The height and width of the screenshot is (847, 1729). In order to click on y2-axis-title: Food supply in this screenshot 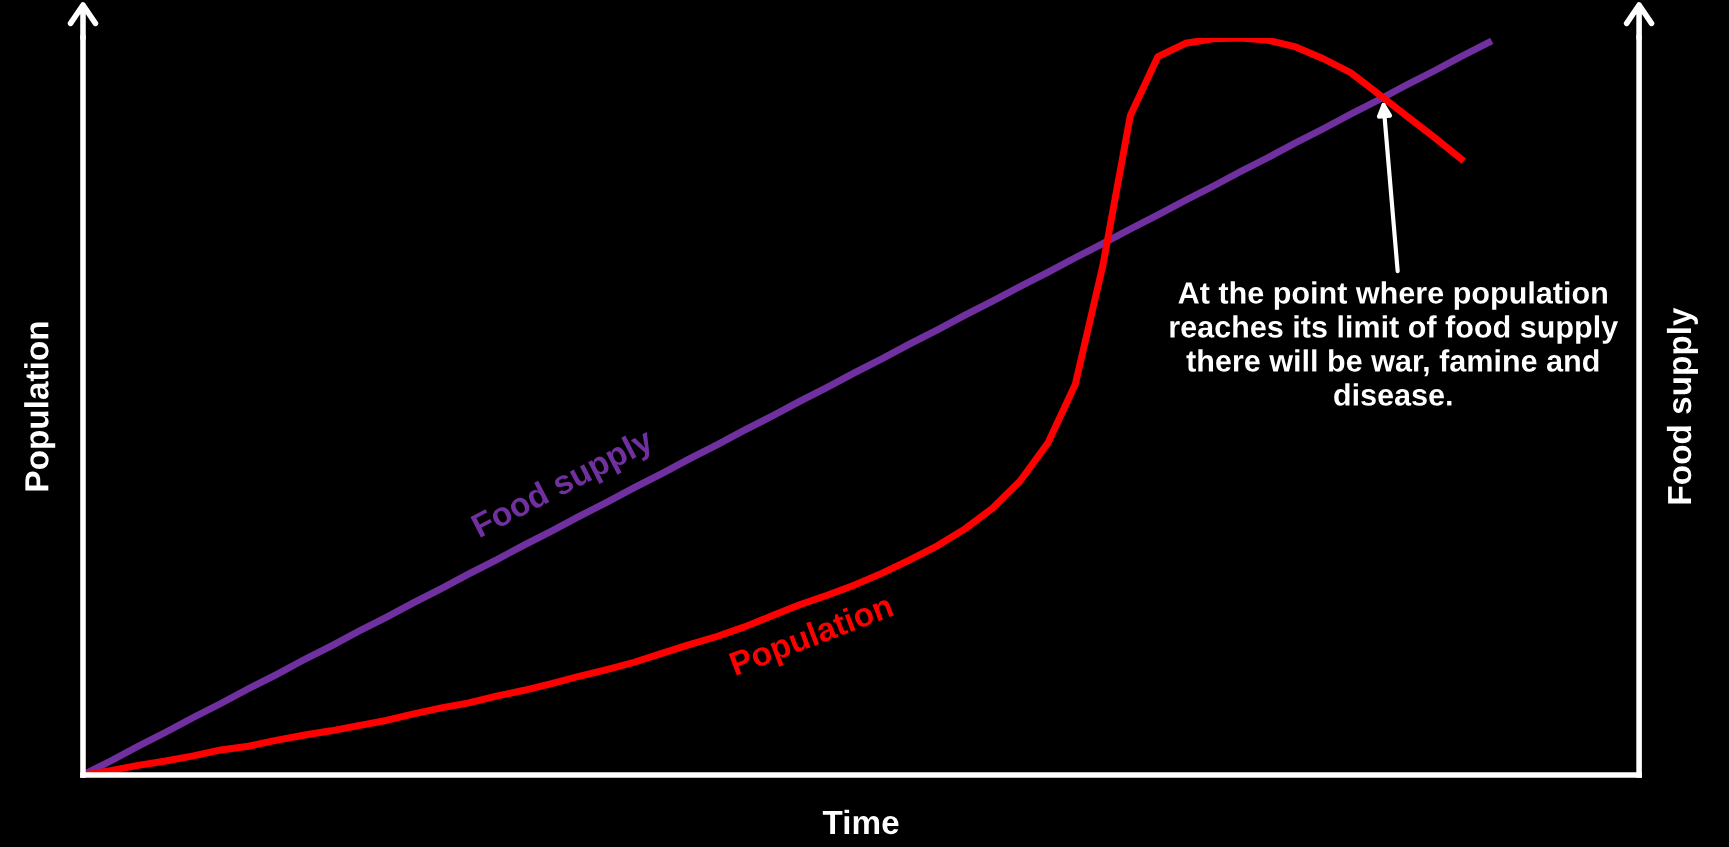, I will do `click(1682, 405)`.